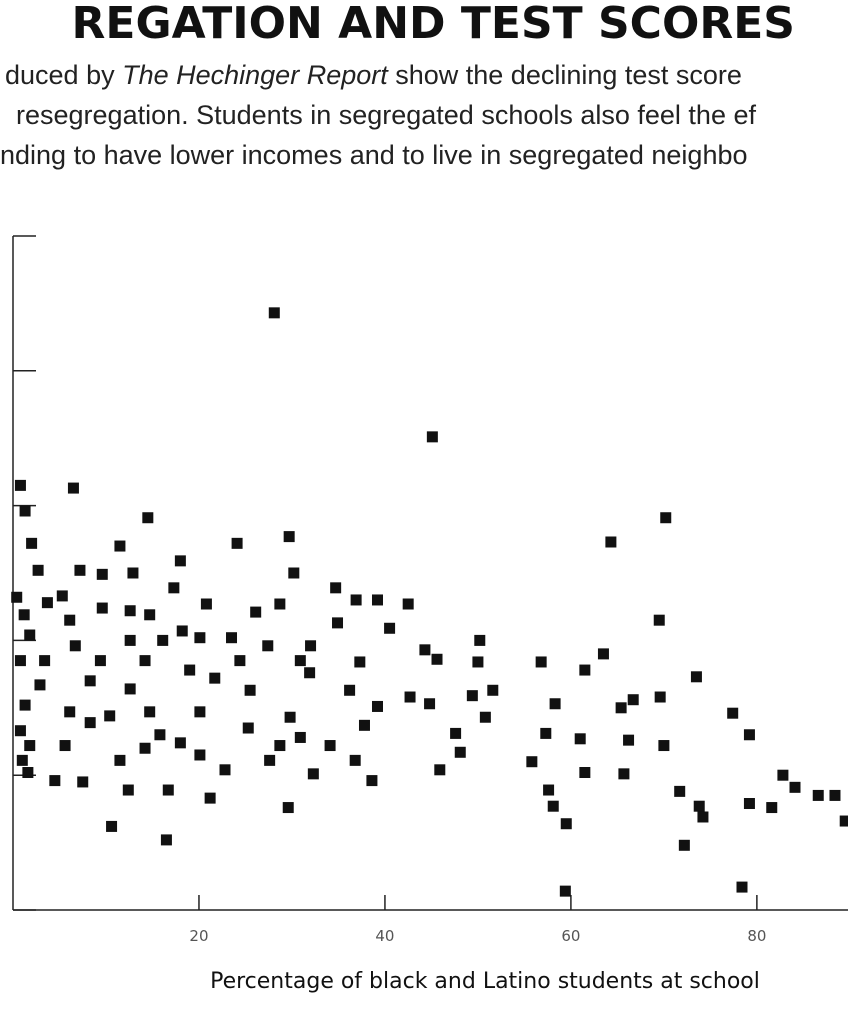 The image size is (848, 1024). Describe the element at coordinates (255, 75) in the screenshot. I see `subtitle-text: The Hechinger Report` at that location.